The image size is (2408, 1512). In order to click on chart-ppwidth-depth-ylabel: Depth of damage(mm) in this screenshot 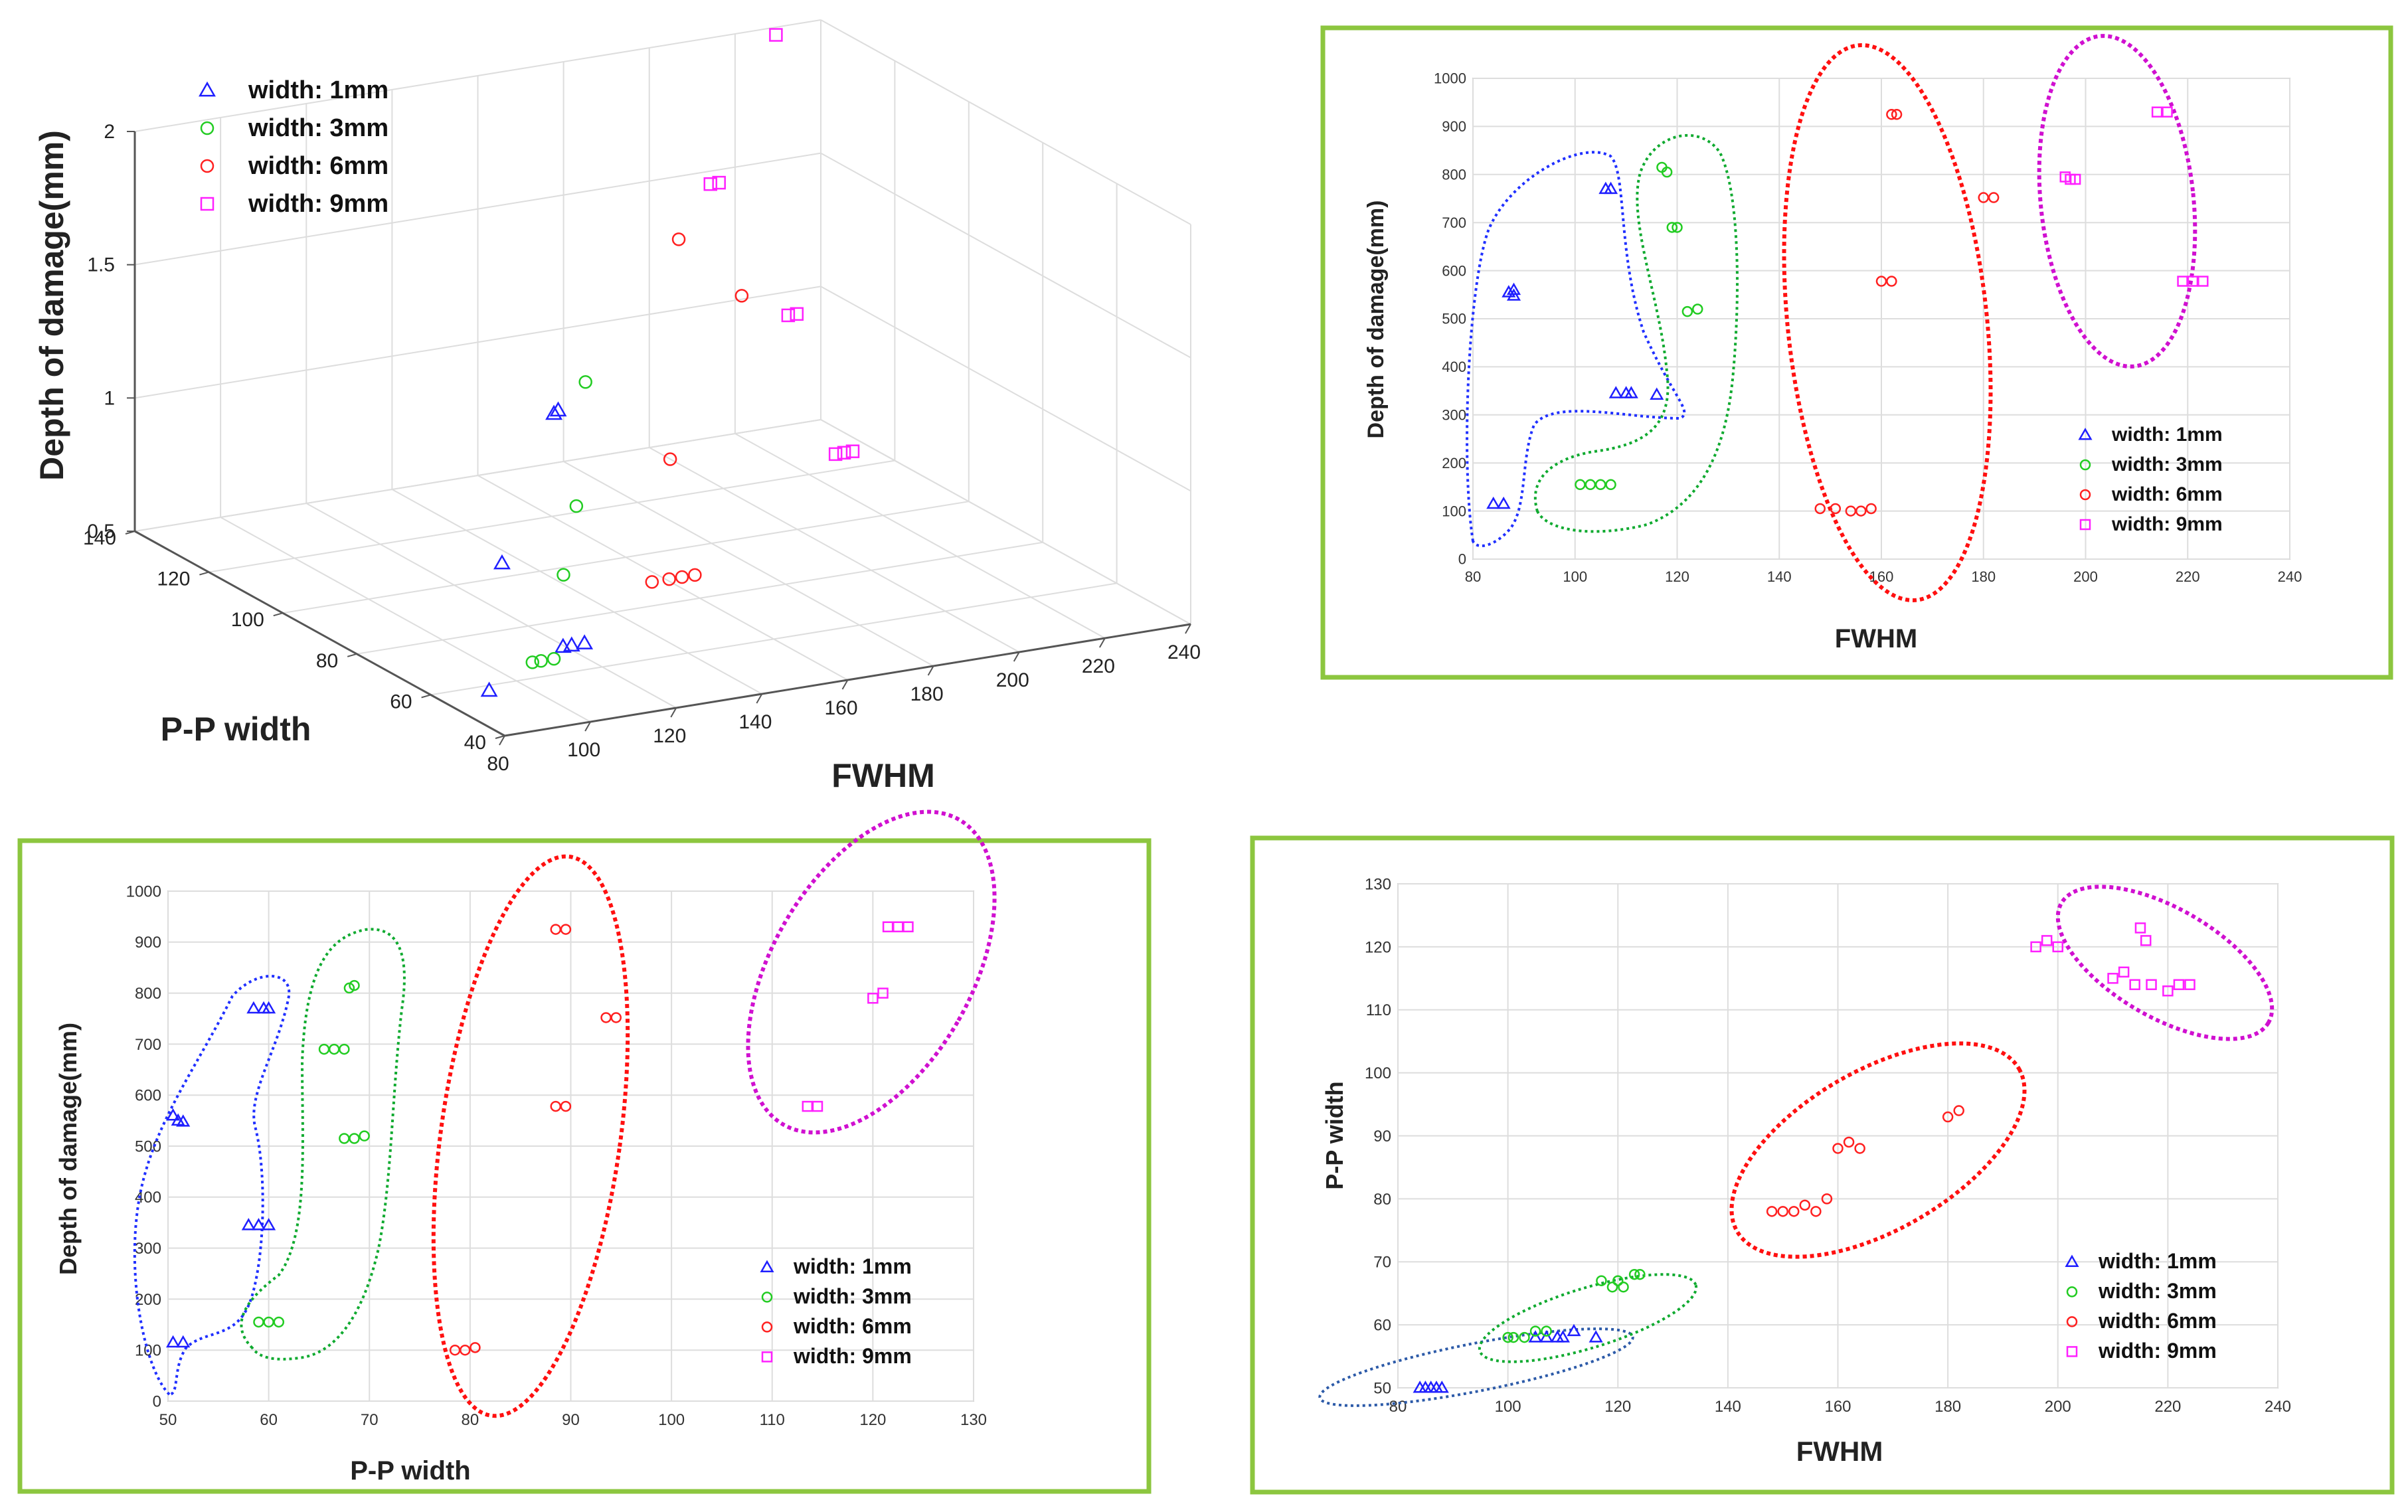, I will do `click(68, 1149)`.